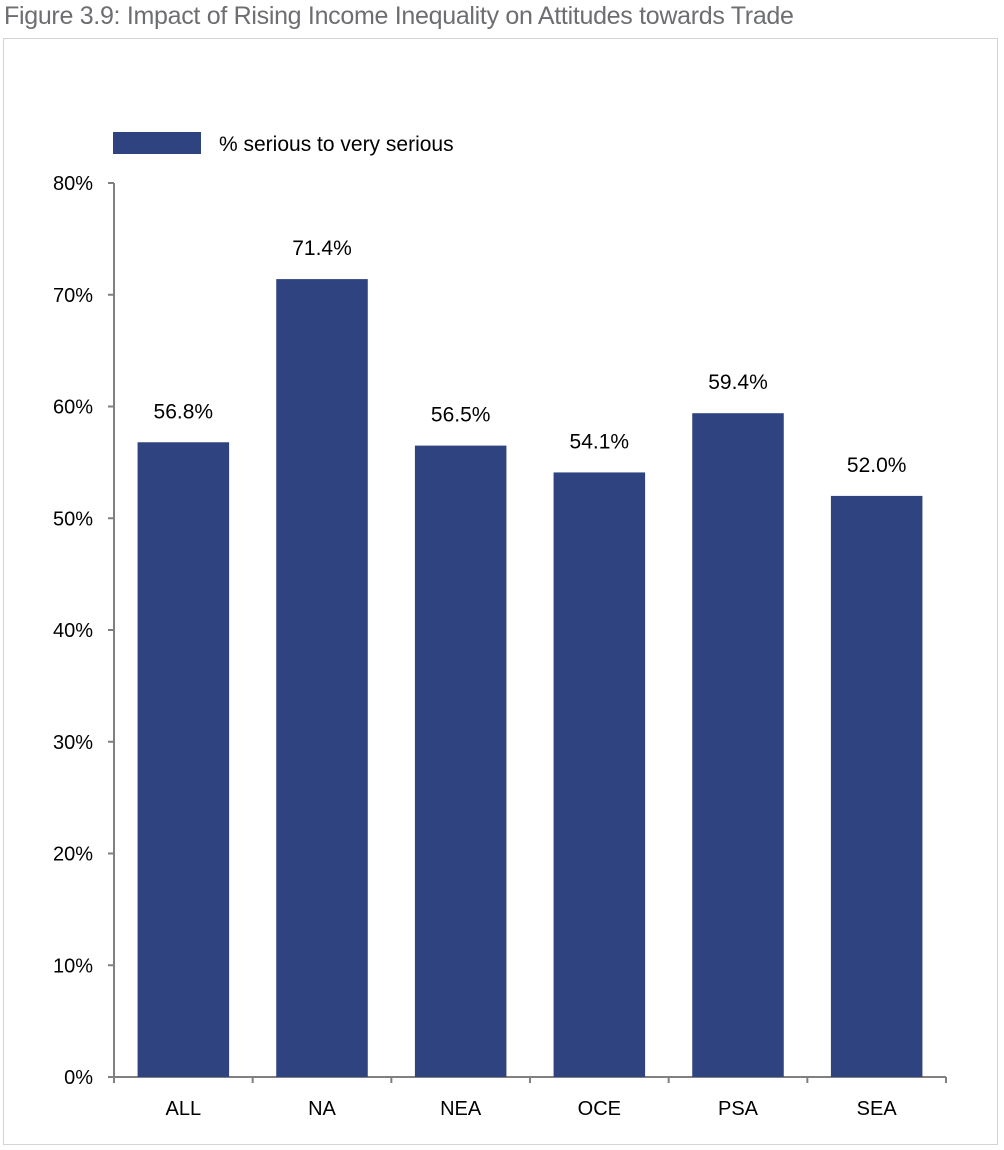 The image size is (1004, 1150). Describe the element at coordinates (461, 415) in the screenshot. I see `data-label-nea: 56.5%` at that location.